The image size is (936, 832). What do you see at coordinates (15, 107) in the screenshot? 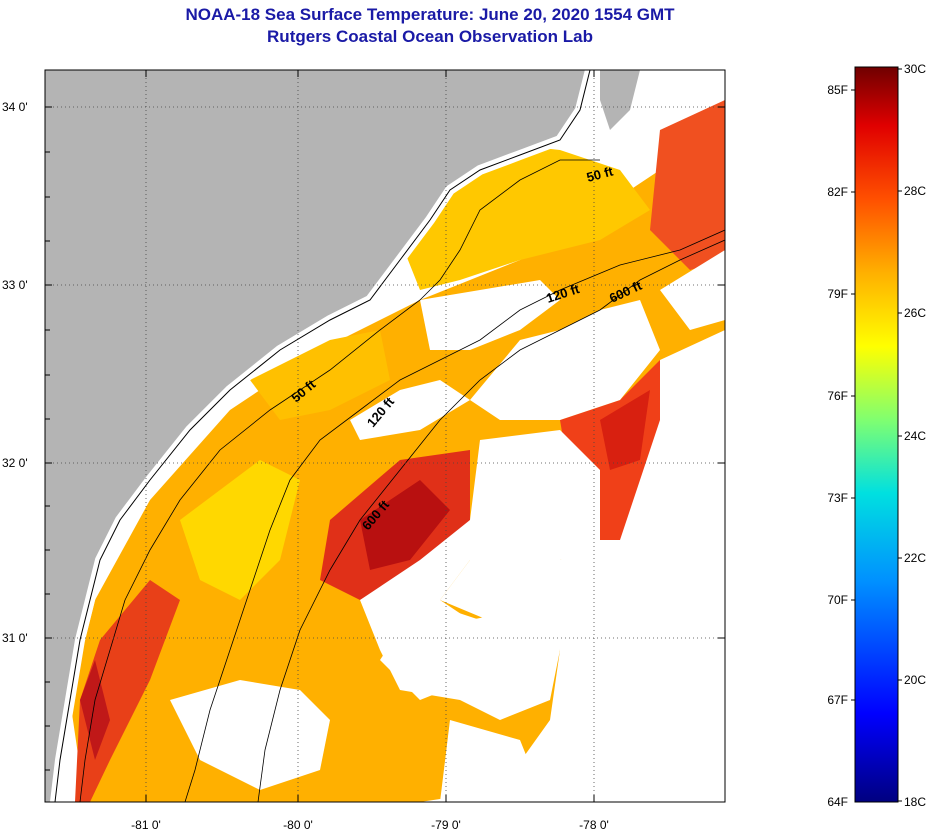
I see `lat-label: 34 0'` at bounding box center [15, 107].